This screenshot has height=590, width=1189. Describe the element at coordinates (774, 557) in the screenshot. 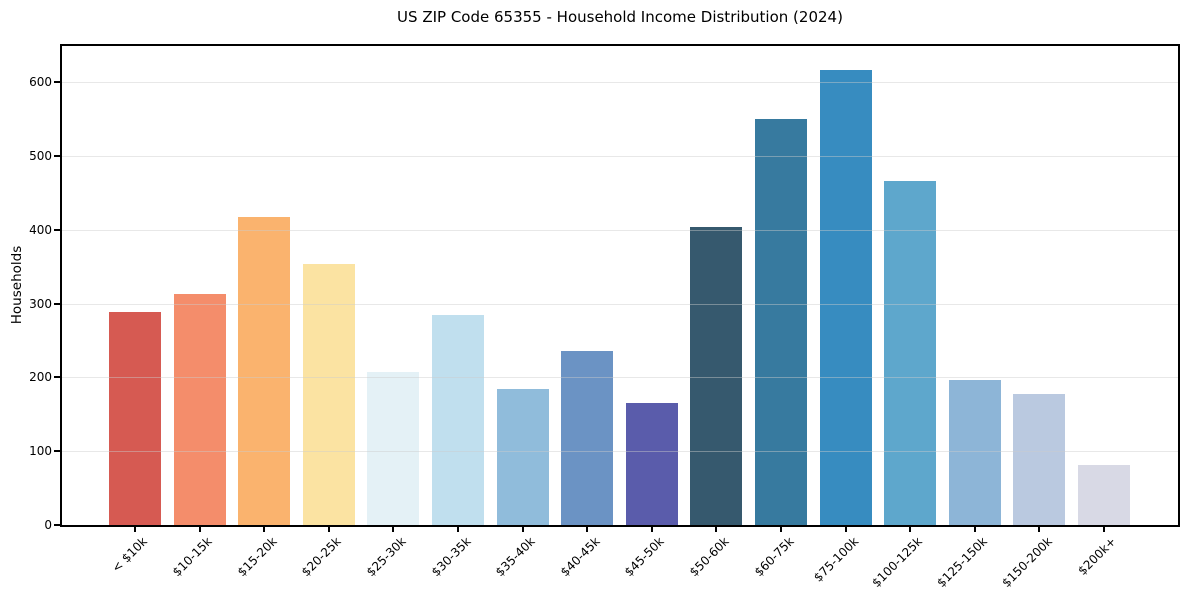

I see `x-tick-label: $60-75k` at that location.